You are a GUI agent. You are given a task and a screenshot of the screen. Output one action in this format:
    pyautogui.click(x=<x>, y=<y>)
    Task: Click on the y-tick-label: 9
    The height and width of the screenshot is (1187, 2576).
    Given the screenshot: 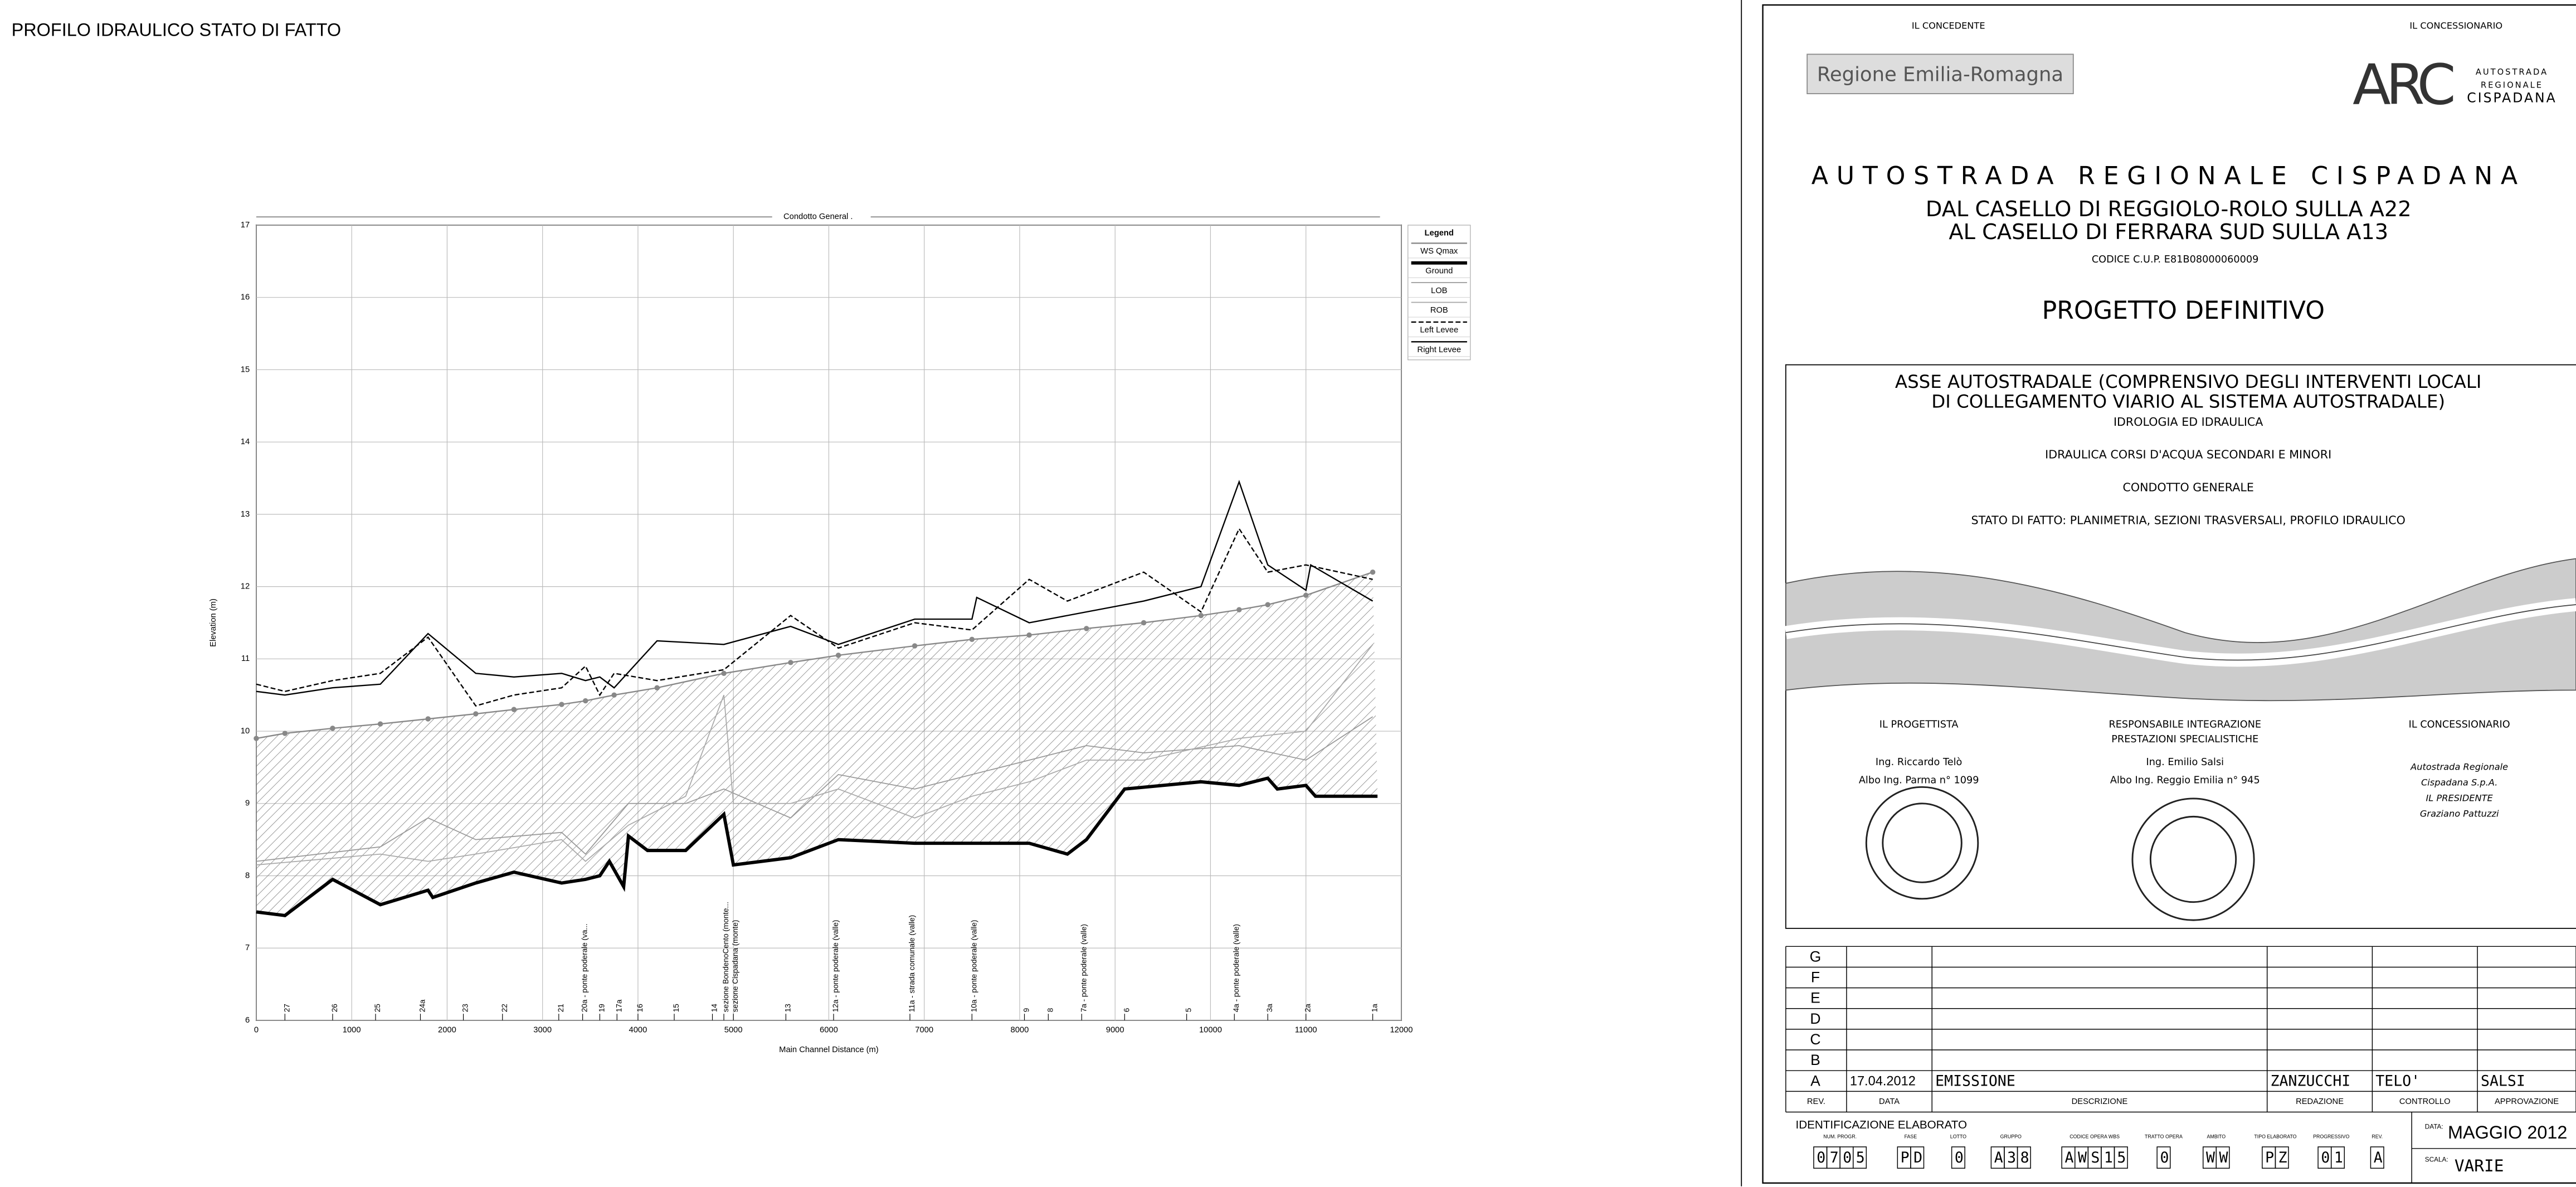 What is the action you would take?
    pyautogui.click(x=248, y=803)
    